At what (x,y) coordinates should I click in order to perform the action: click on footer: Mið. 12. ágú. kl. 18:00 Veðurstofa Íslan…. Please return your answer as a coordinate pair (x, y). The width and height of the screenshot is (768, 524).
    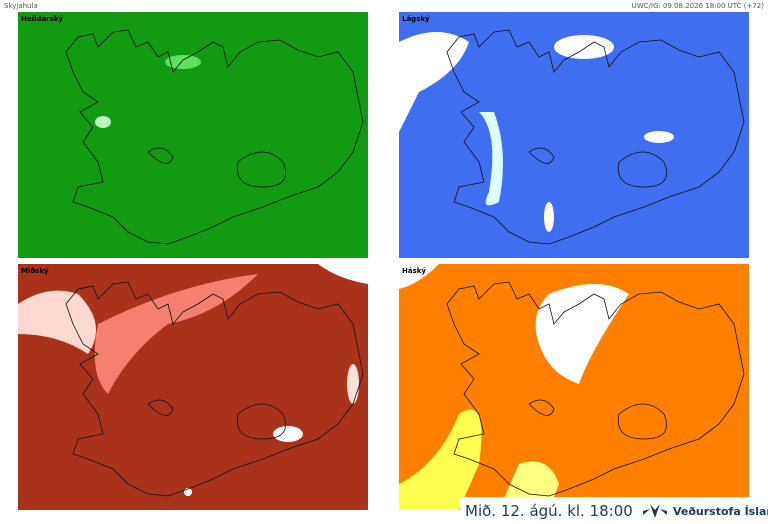
    Looking at the image, I should click on (614, 510).